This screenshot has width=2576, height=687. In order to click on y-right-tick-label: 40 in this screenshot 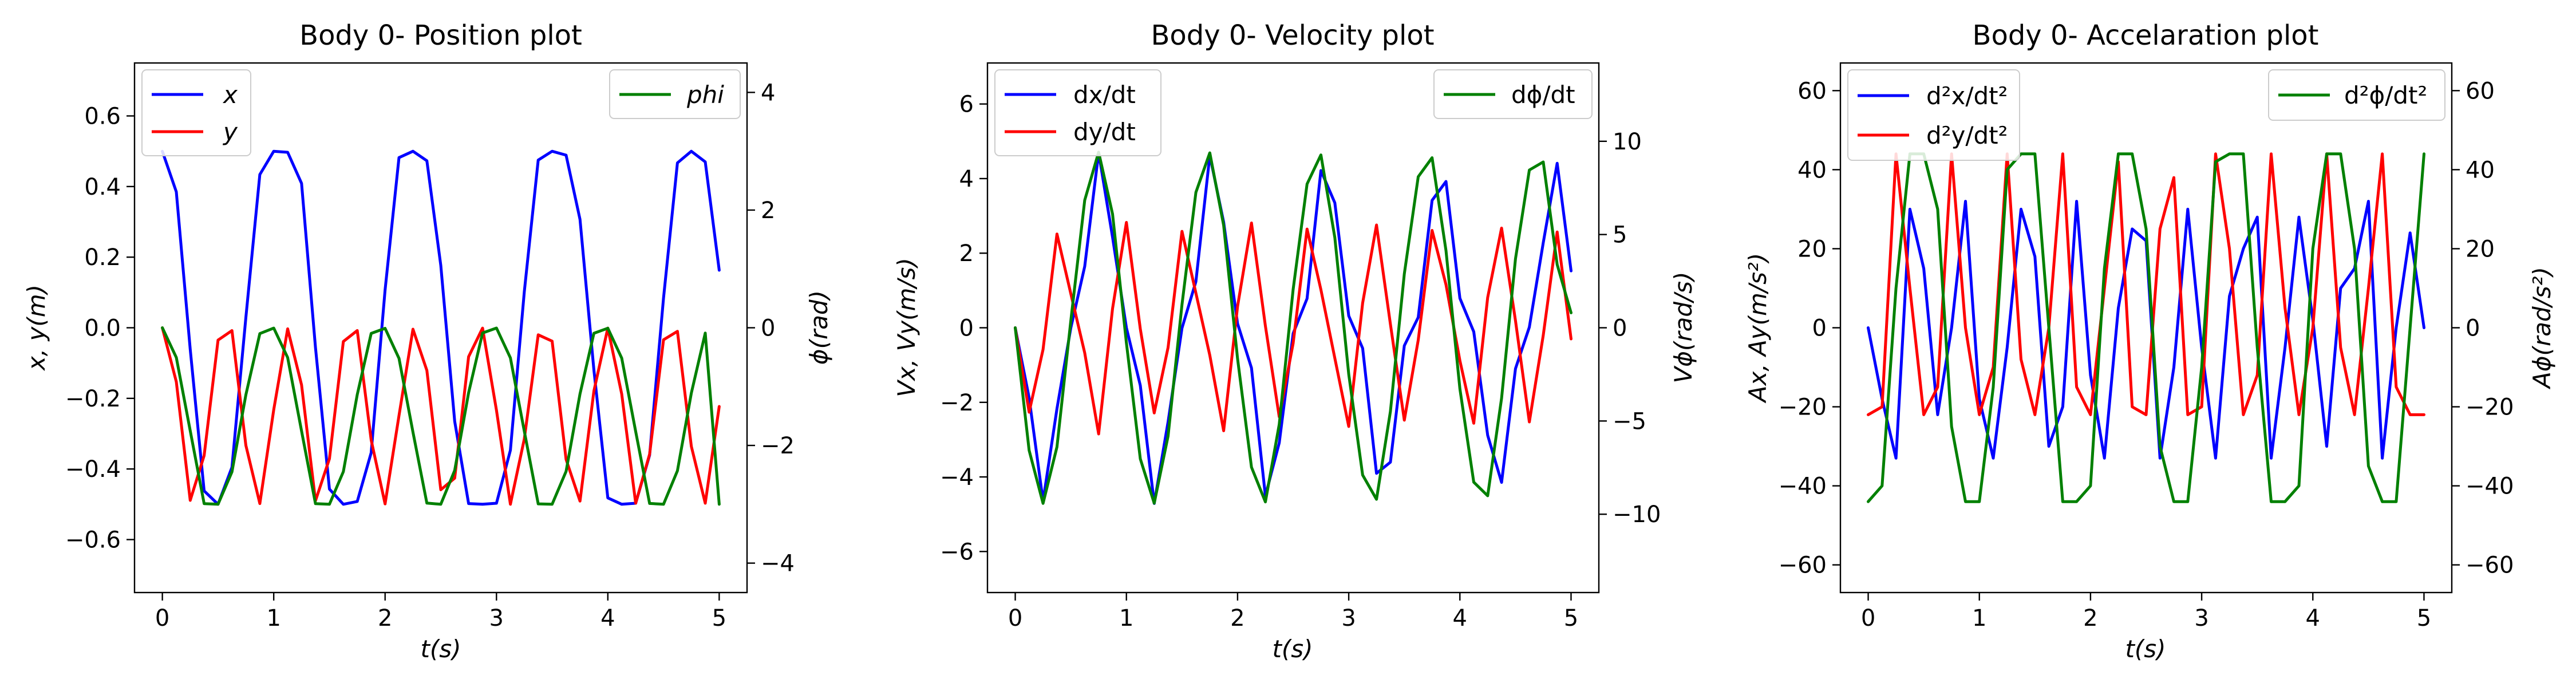, I will do `click(2480, 170)`.